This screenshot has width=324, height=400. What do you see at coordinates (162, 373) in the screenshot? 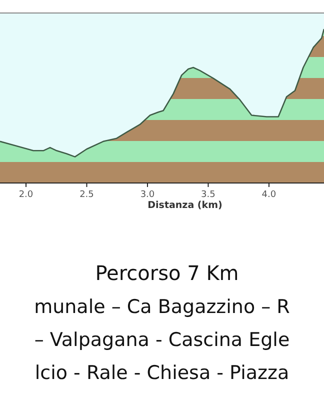
I see `text: lcio - Rale - Chiesa - Piazza` at bounding box center [162, 373].